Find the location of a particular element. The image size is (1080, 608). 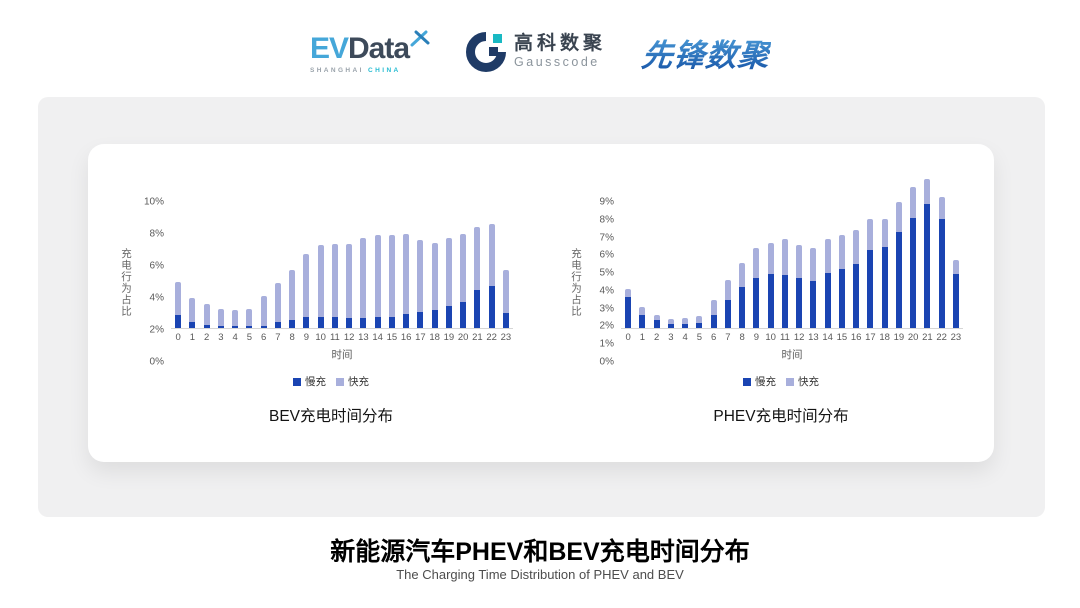

evdata-shanghai-text: SHANGHAI is located at coordinates (336, 70).